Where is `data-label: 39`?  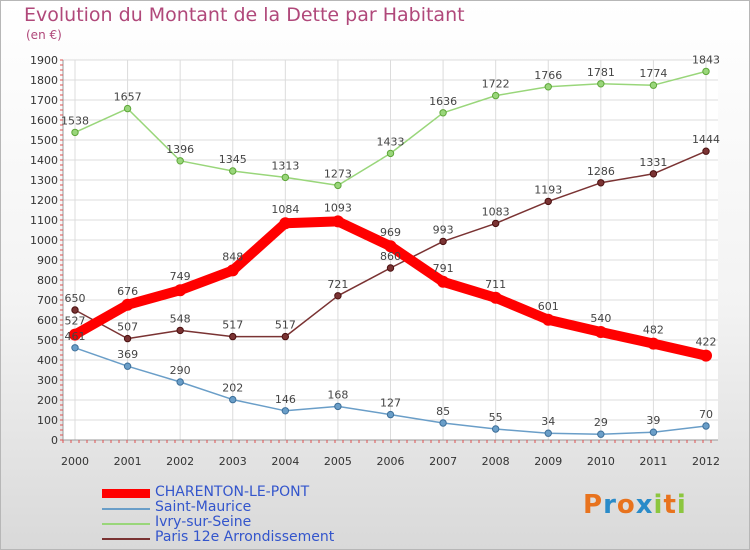
data-label: 39 is located at coordinates (653, 420).